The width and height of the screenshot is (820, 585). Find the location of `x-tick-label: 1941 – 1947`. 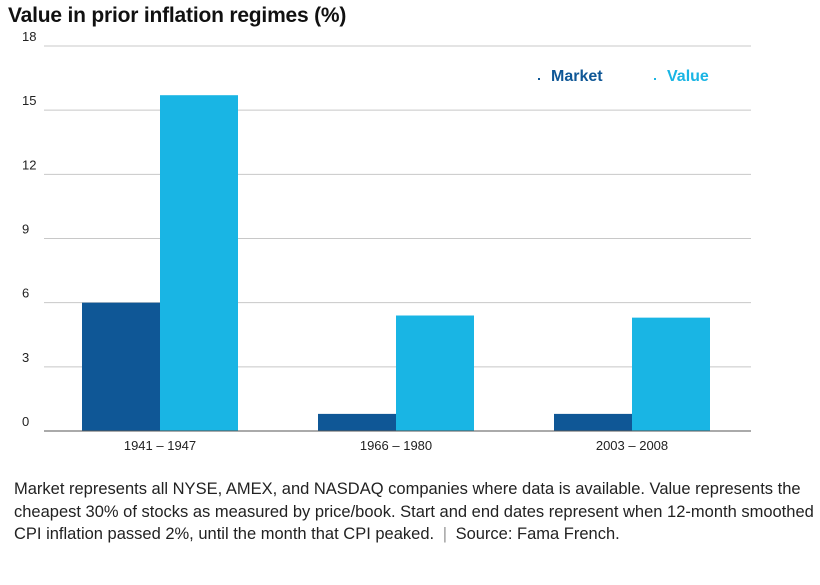

x-tick-label: 1941 – 1947 is located at coordinates (160, 445).